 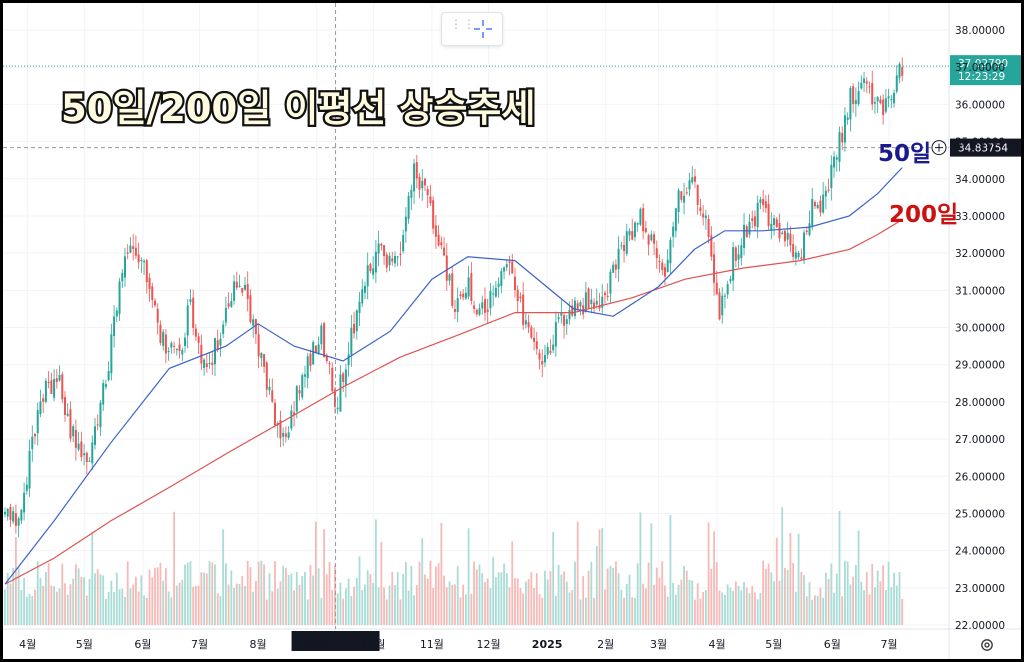 What do you see at coordinates (373, 644) in the screenshot?
I see `time-tick-label: 10월` at bounding box center [373, 644].